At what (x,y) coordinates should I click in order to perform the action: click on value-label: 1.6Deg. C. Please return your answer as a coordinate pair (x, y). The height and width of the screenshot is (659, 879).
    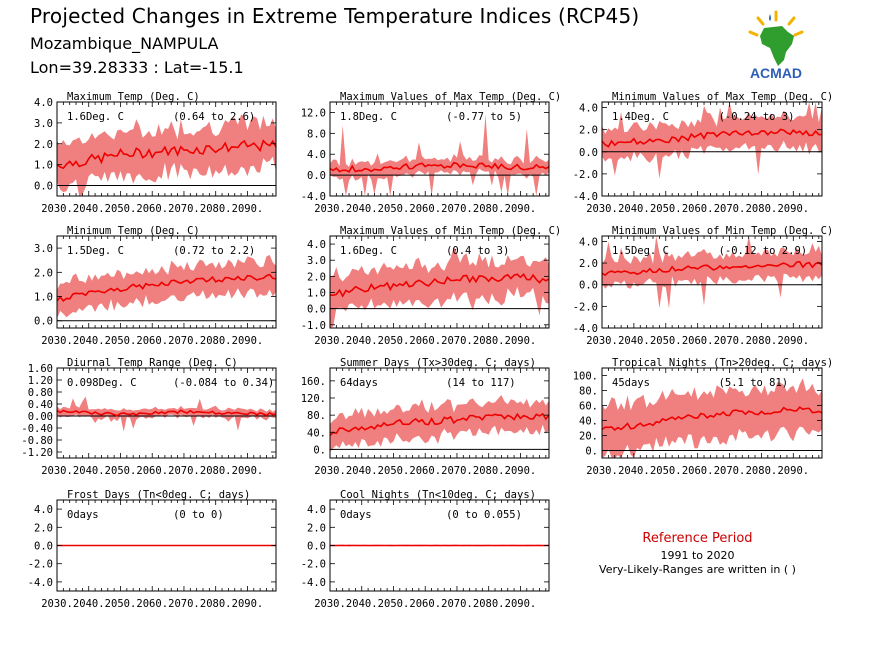
    Looking at the image, I should click on (95, 117).